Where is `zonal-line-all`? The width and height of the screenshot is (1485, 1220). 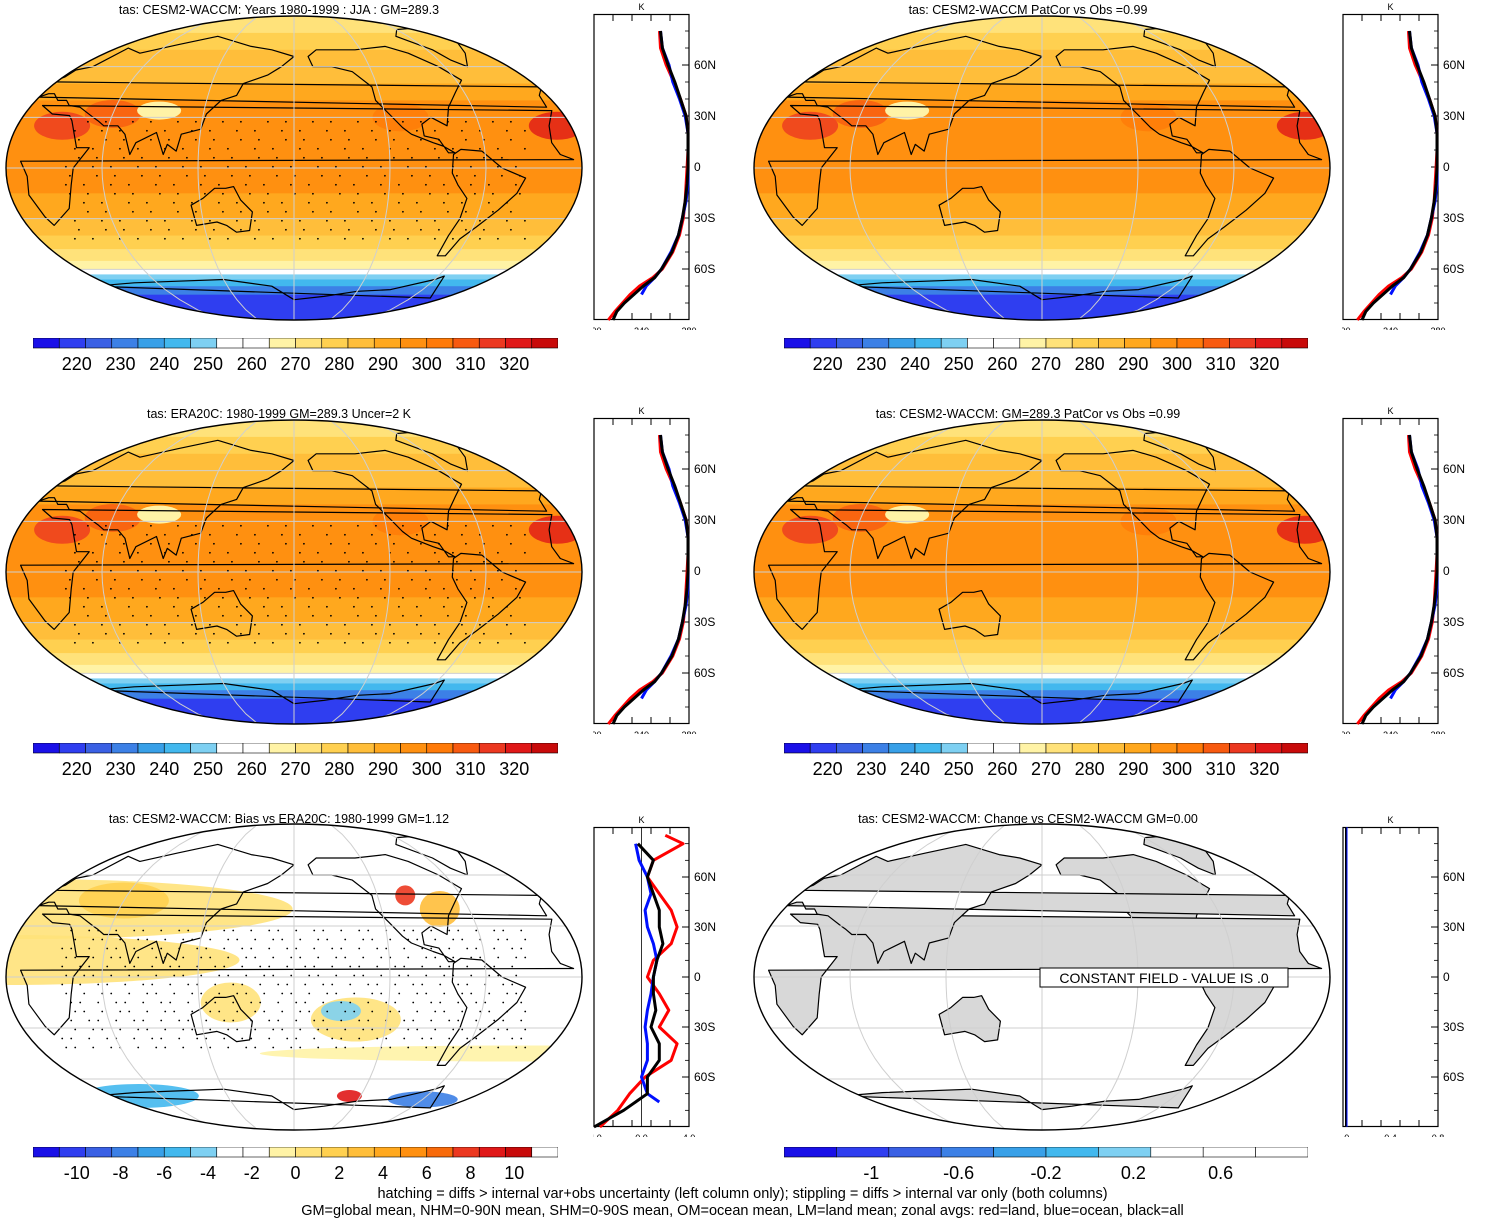 zonal-line-all is located at coordinates (1399, 579).